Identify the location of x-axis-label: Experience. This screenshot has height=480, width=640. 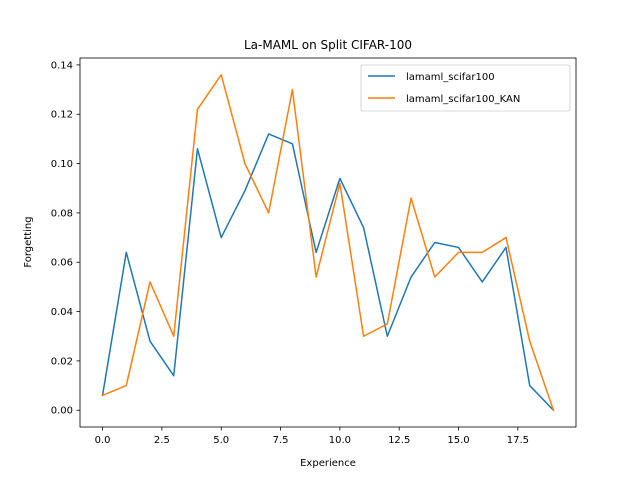
(328, 463).